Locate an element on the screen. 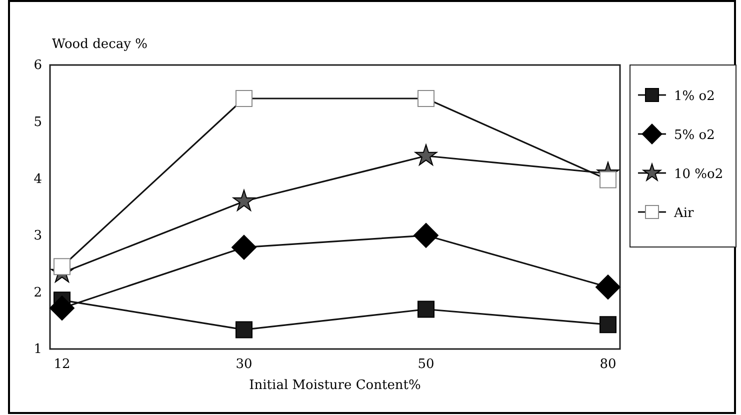 Image resolution: width=741 pixels, height=415 pixels. legend-label: 5% o2 is located at coordinates (694, 135).